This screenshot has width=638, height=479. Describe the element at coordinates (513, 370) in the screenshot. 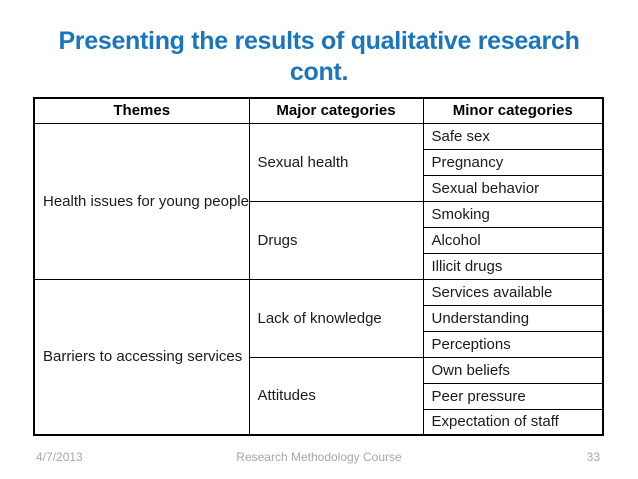

I see `minor-cell-own-beliefs: Own beliefs` at that location.